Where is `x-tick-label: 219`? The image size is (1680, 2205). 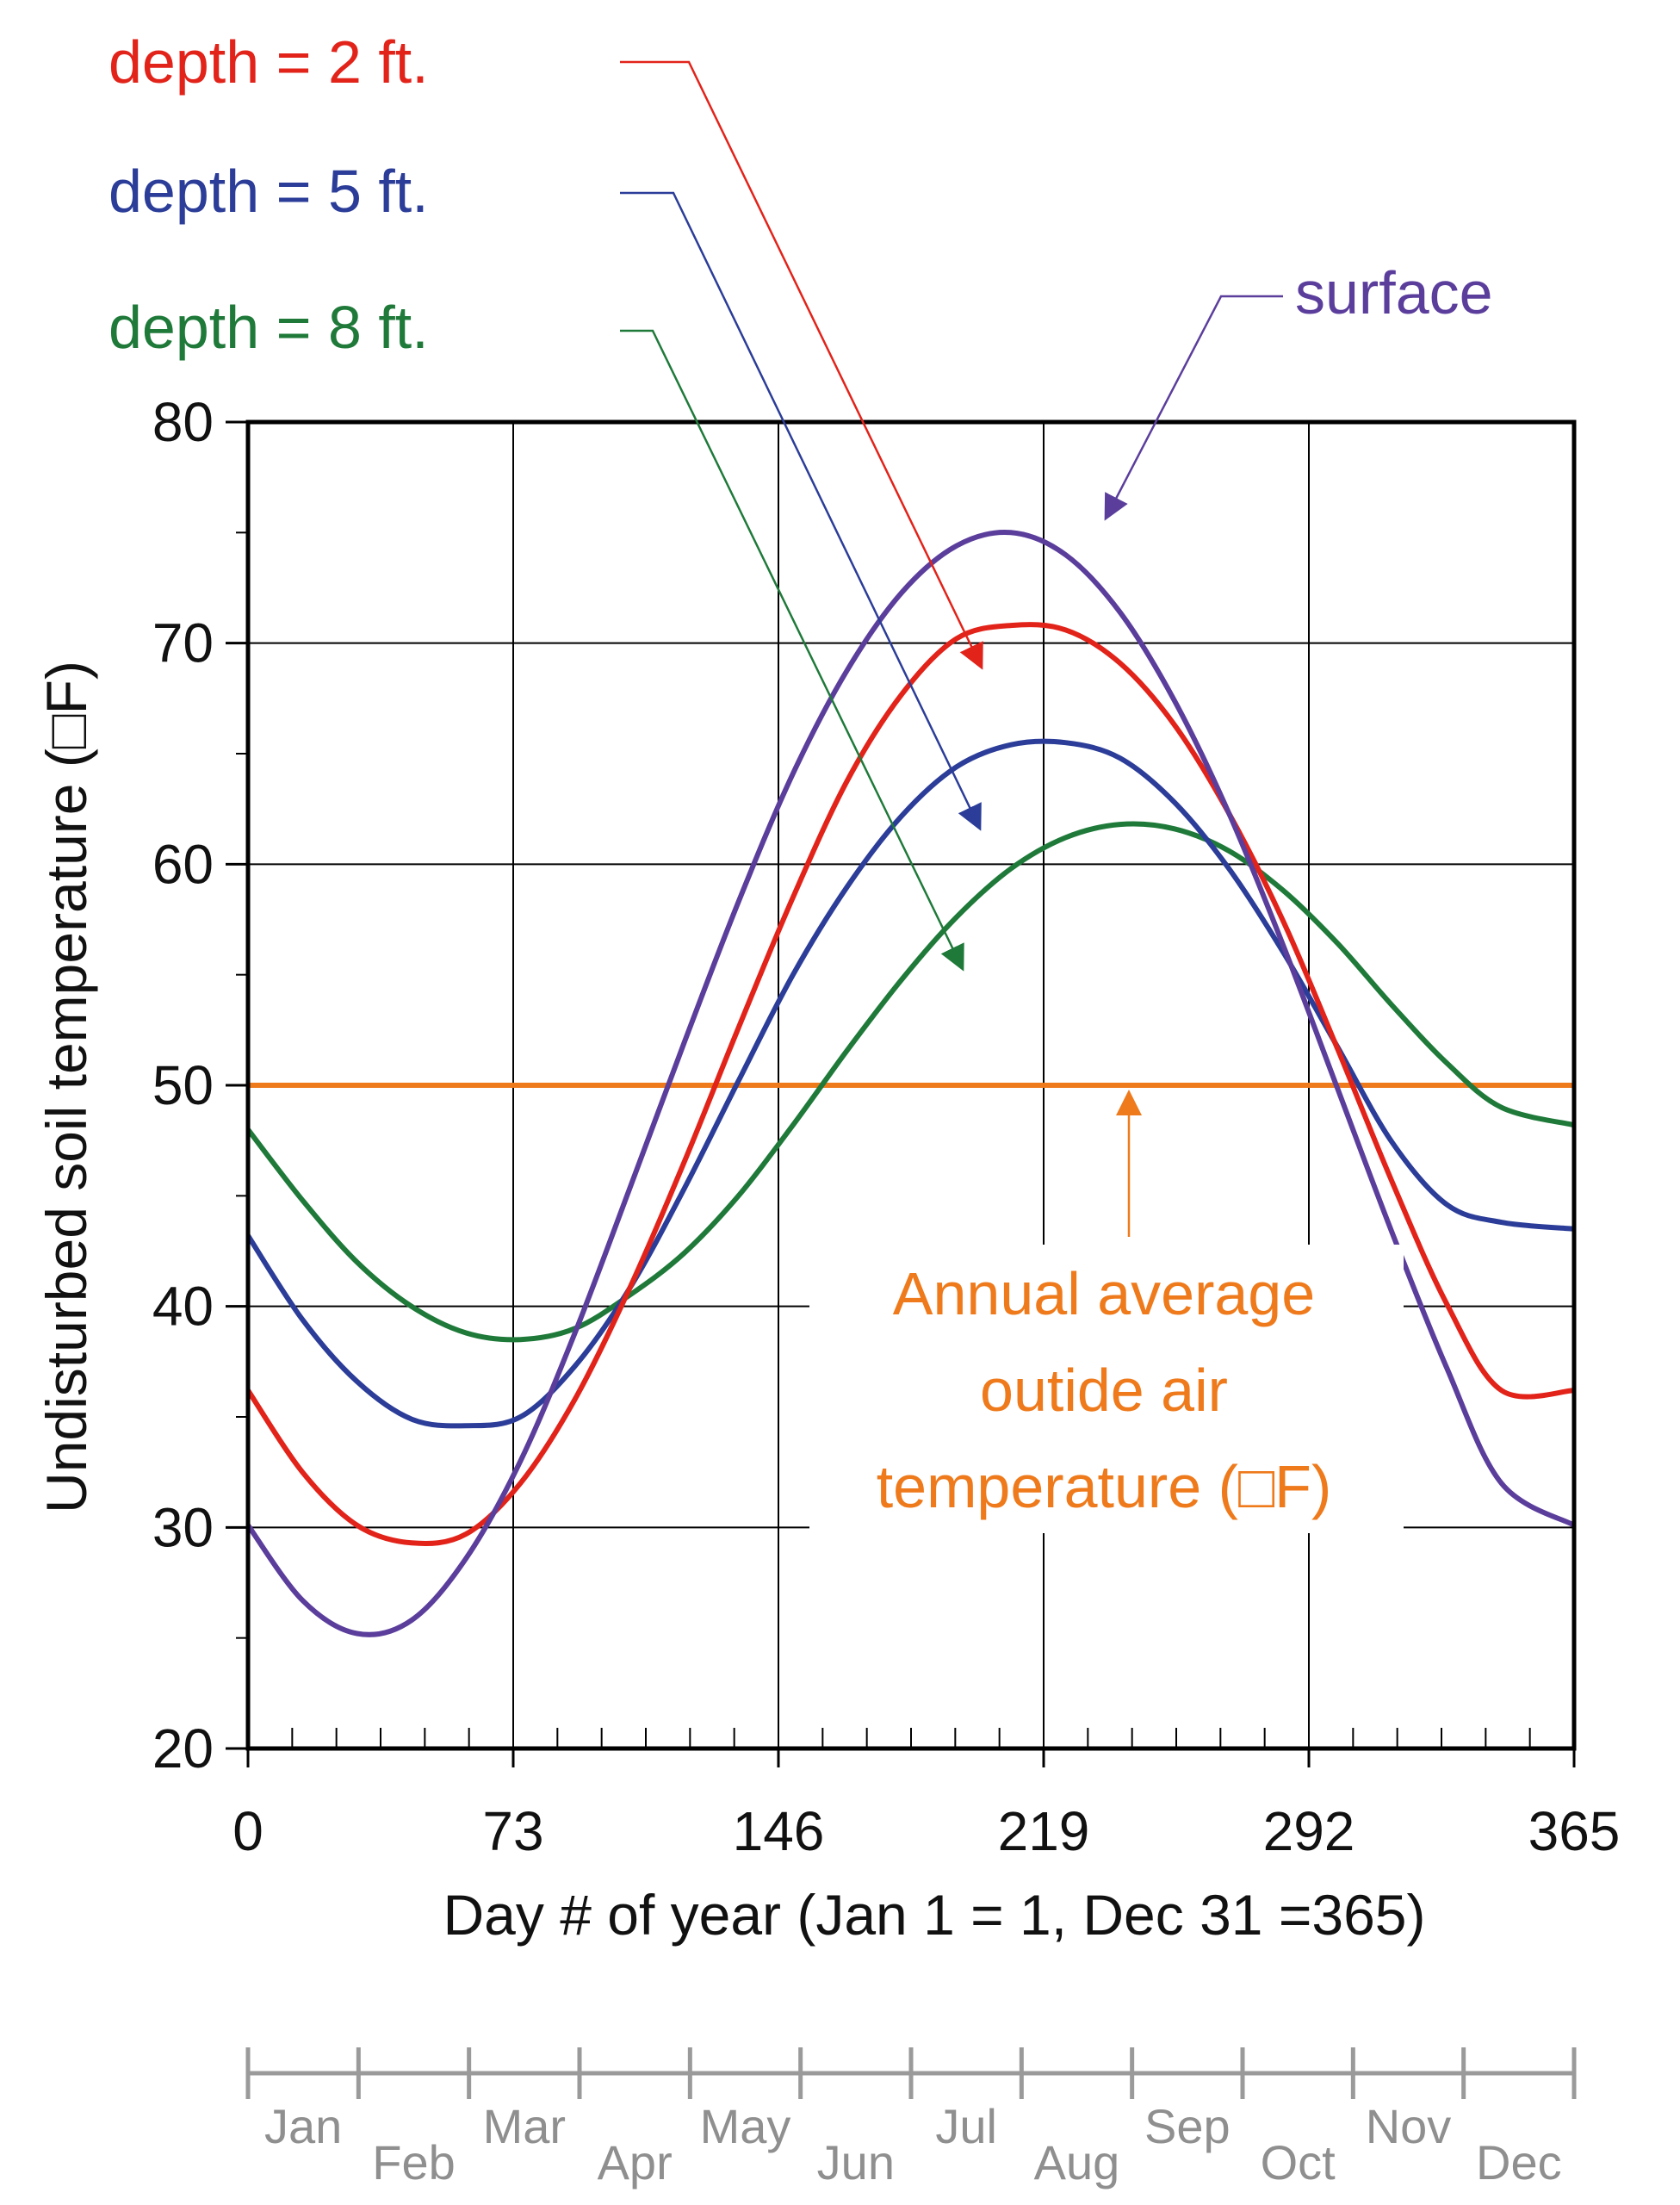 x-tick-label: 219 is located at coordinates (1044, 1831).